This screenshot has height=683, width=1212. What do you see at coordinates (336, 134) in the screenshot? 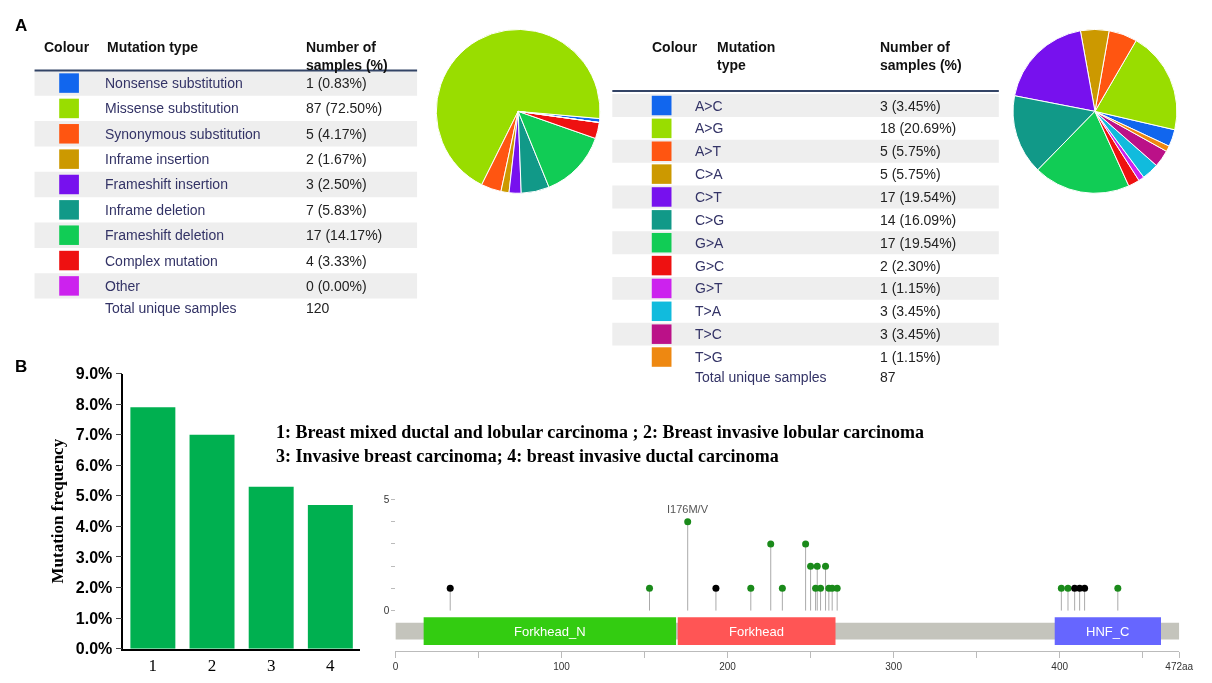
I see `data-label: 5 (4.17%)` at bounding box center [336, 134].